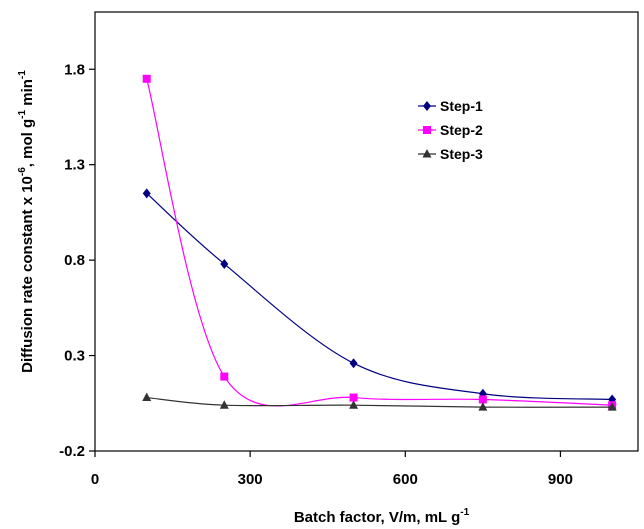 Image resolution: width=644 pixels, height=529 pixels. I want to click on legend-item: Step-1, so click(450, 106).